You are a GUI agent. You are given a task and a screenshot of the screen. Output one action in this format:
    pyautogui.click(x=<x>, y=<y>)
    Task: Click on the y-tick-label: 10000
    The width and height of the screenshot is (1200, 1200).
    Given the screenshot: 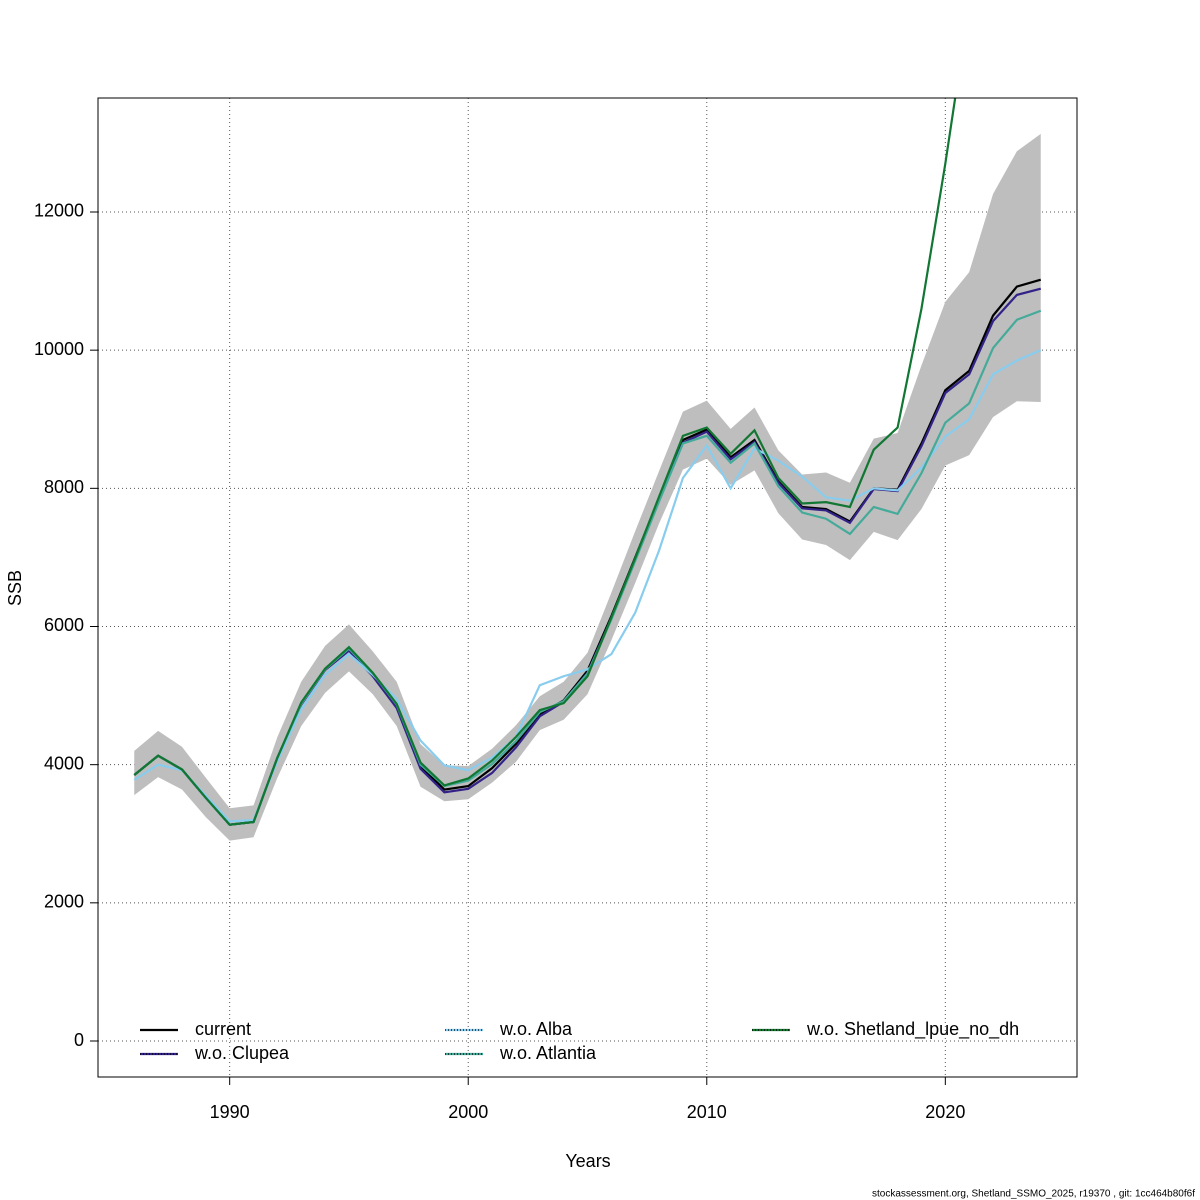 What is the action you would take?
    pyautogui.click(x=59, y=349)
    